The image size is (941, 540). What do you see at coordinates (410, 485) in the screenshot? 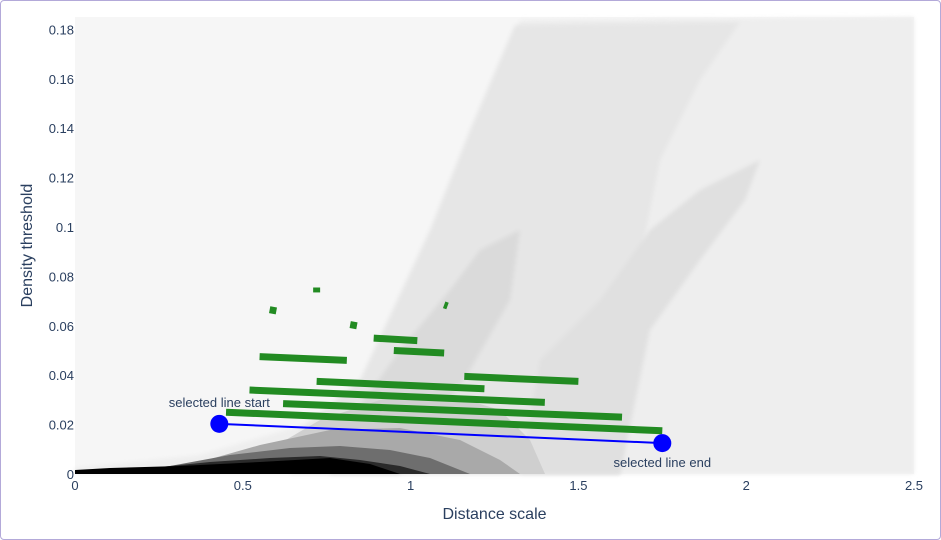
I see `x-tick-label: 1` at bounding box center [410, 485].